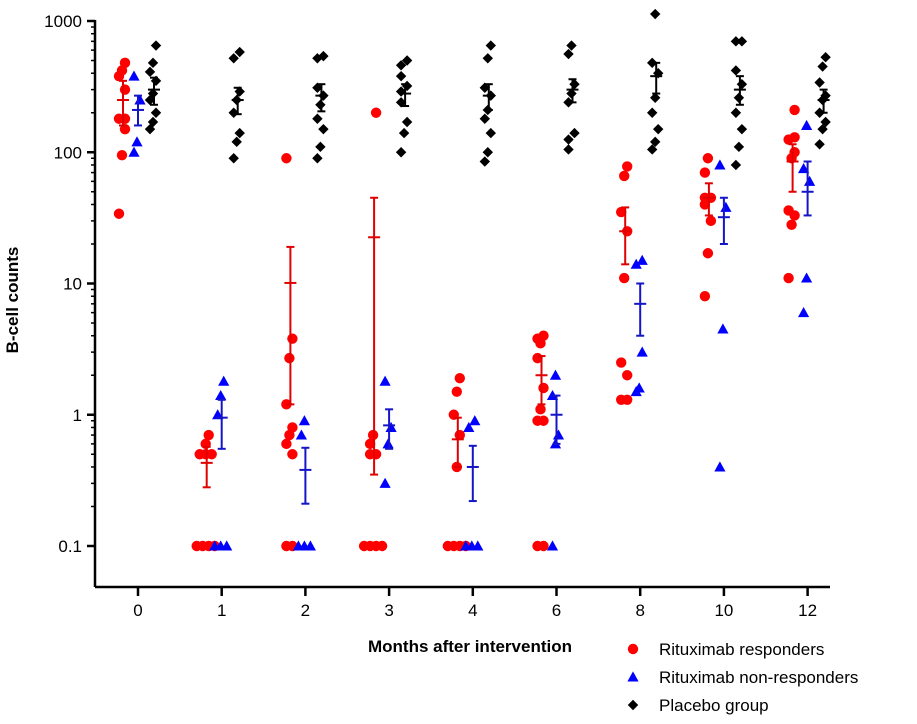 This screenshot has width=917, height=724. What do you see at coordinates (472, 610) in the screenshot?
I see `x-tick-label: 4` at bounding box center [472, 610].